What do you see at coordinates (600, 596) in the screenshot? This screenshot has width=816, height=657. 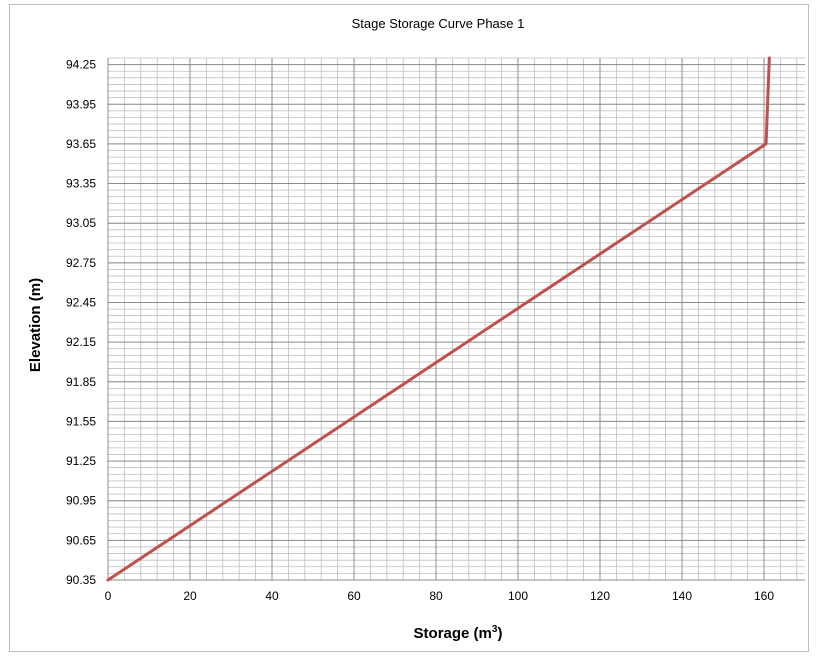 I see `x-tick-label: 120` at bounding box center [600, 596].